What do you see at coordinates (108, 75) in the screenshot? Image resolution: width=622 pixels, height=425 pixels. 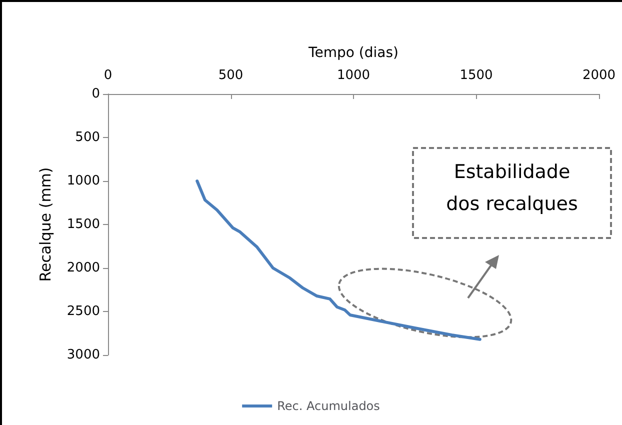 I see `x-tick-label: 0` at bounding box center [108, 75].